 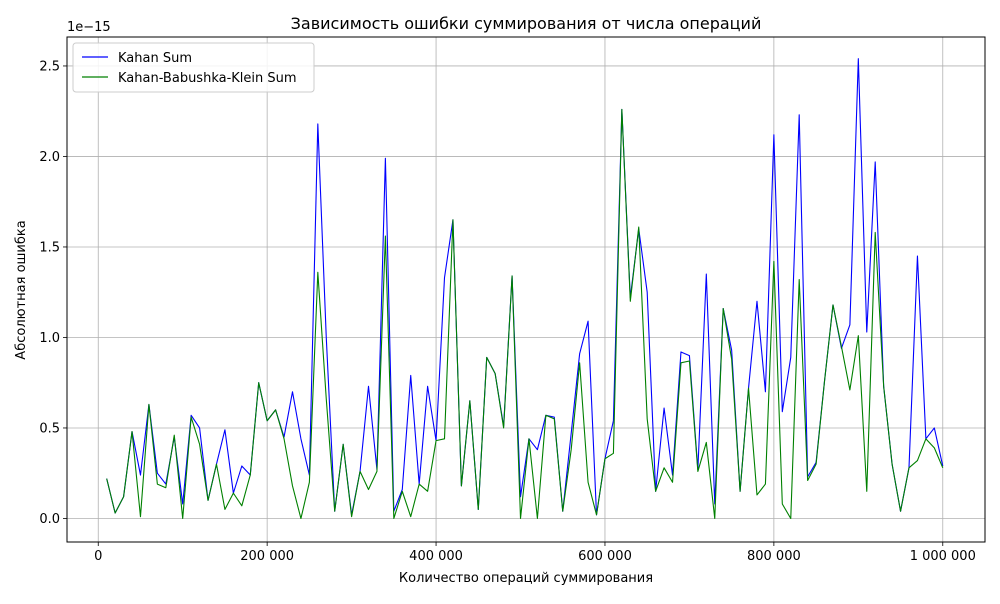 I want to click on legend-frame, so click(x=193, y=67).